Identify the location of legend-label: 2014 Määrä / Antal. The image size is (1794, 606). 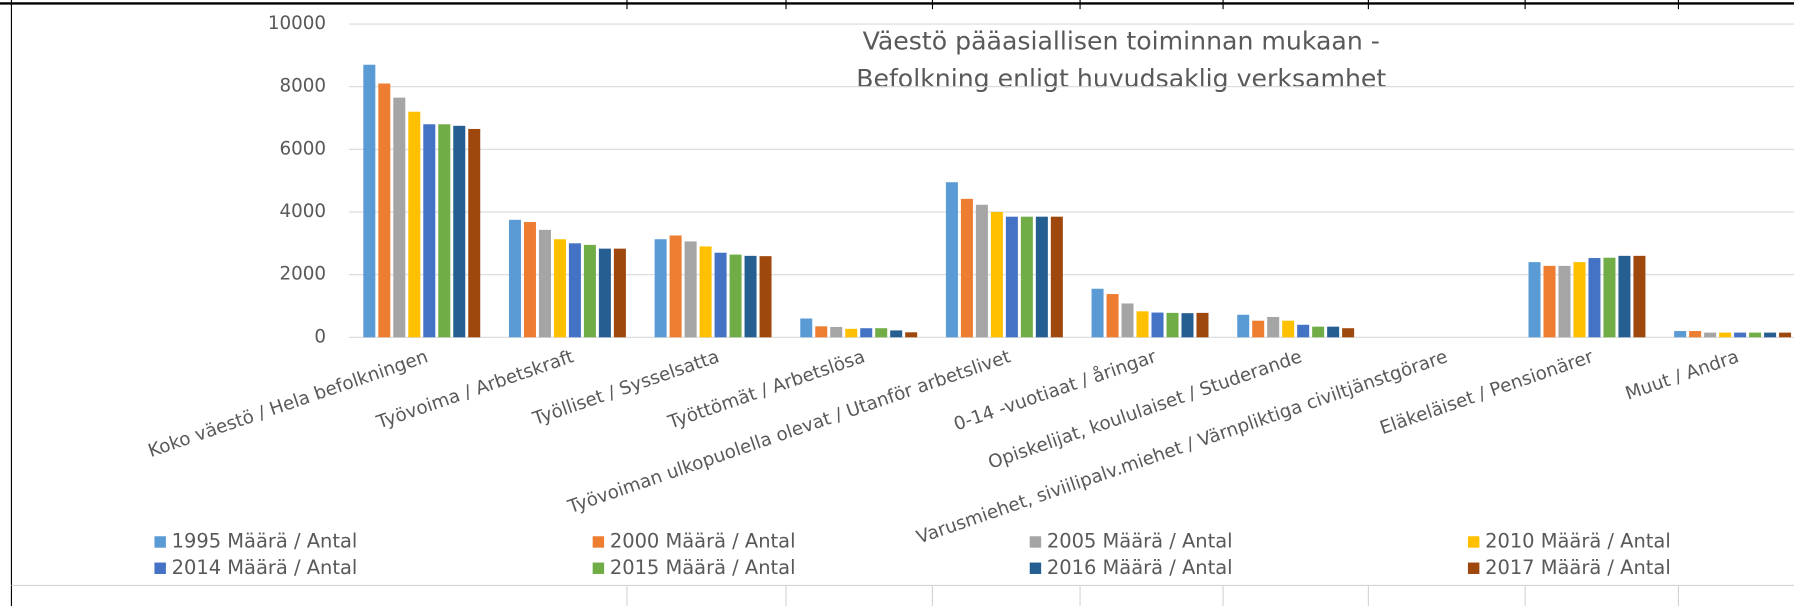
(265, 567).